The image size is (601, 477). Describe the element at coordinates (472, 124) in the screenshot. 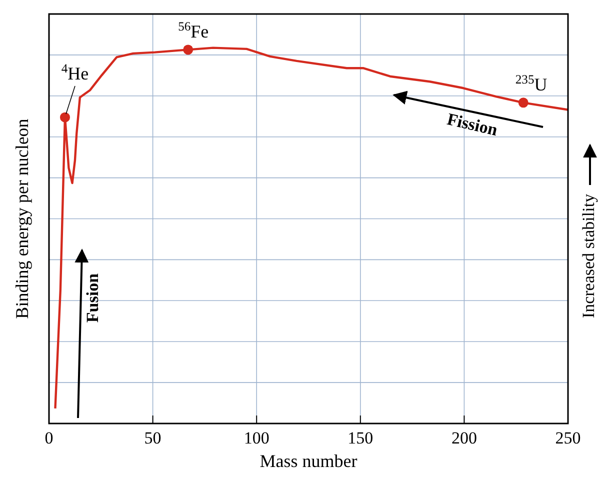

I see `annotation: Fission` at that location.